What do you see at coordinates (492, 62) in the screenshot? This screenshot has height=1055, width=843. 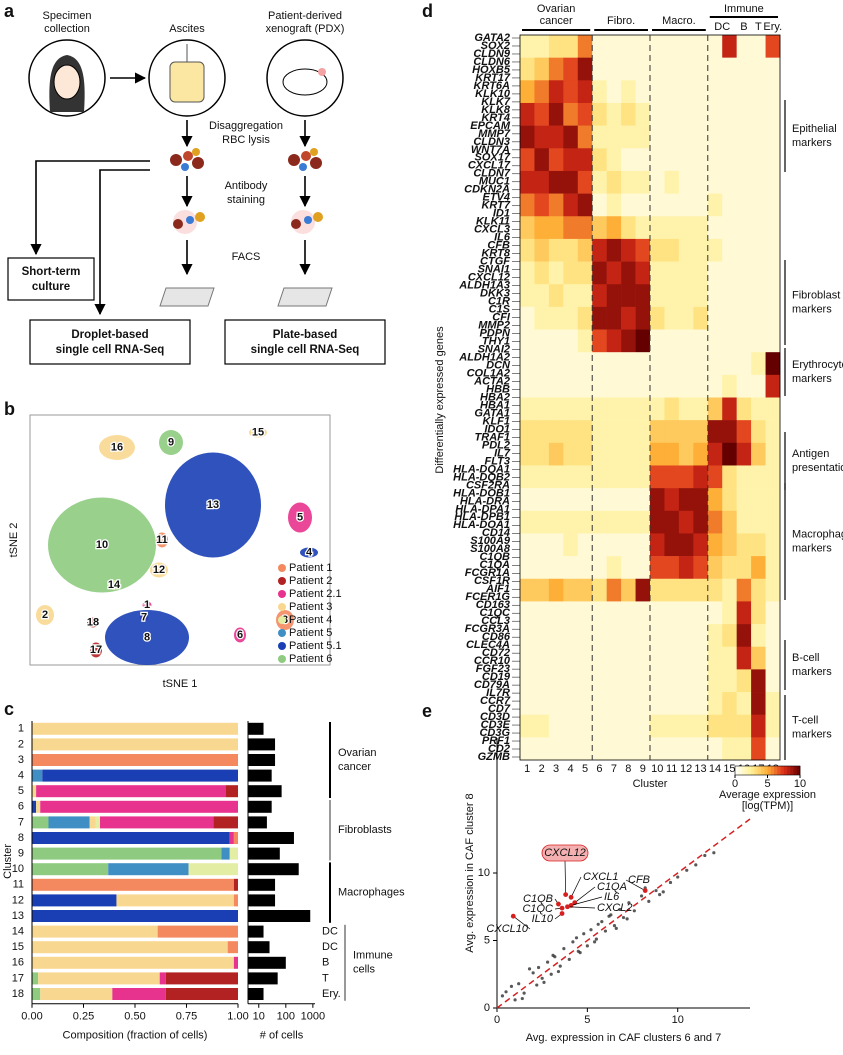 I see `gene-label: CLDN6` at bounding box center [492, 62].